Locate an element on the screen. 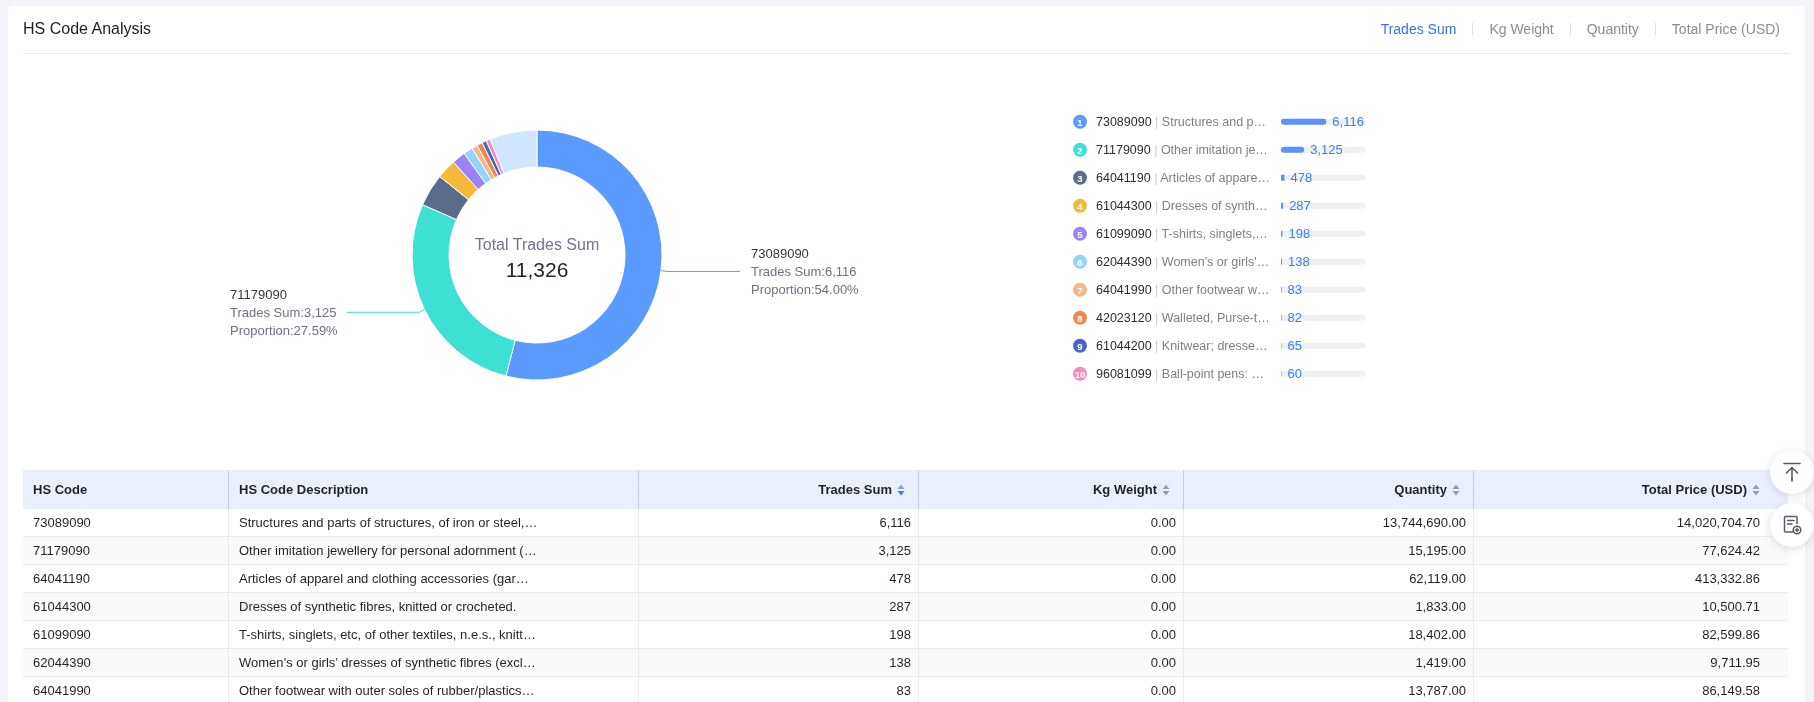  data-label: 65 is located at coordinates (1294, 346).